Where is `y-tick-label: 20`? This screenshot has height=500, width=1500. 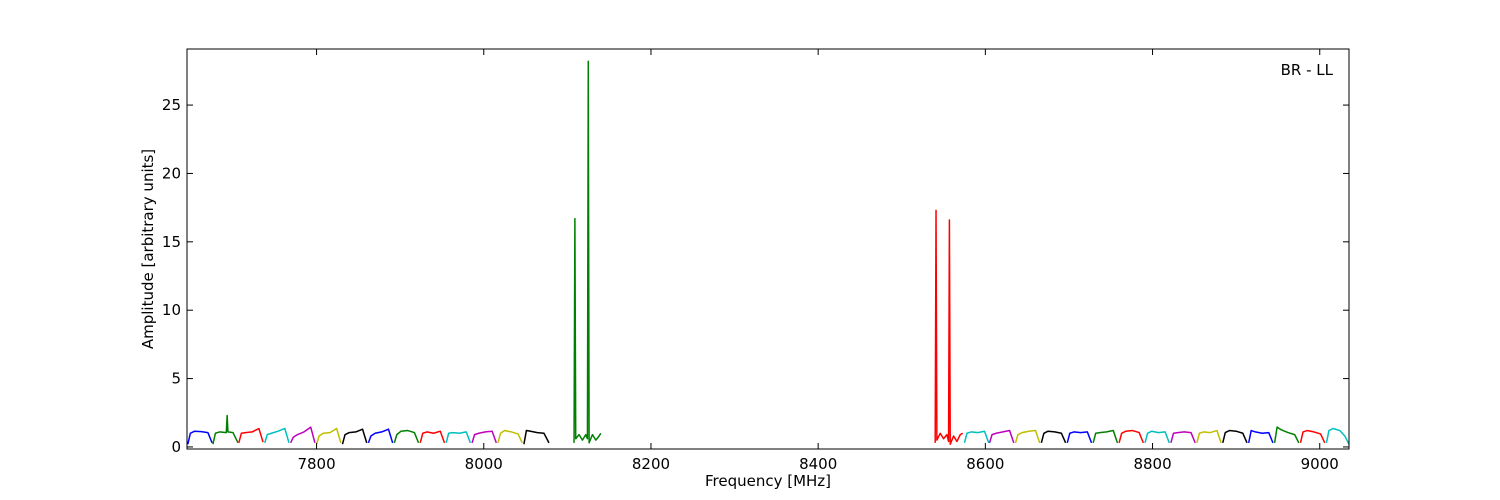
y-tick-label: 20 is located at coordinates (171, 173).